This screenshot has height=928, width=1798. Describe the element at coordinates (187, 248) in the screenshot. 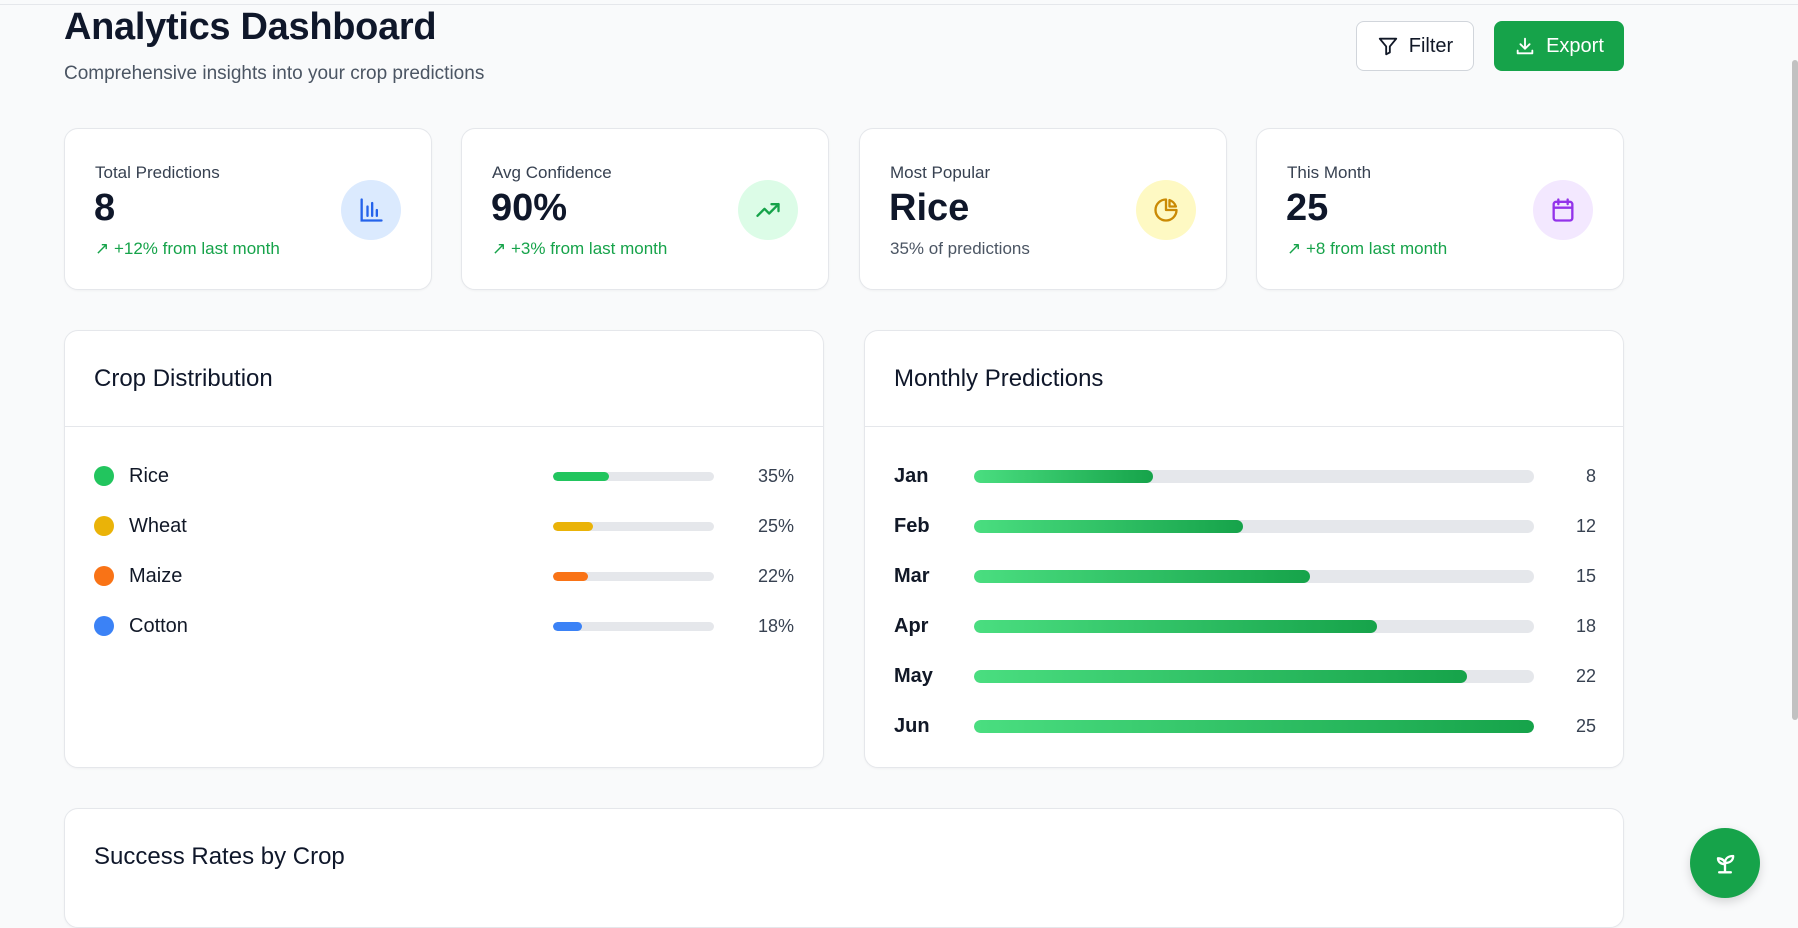

I see `stat-note: ↗ +12% from last month` at that location.